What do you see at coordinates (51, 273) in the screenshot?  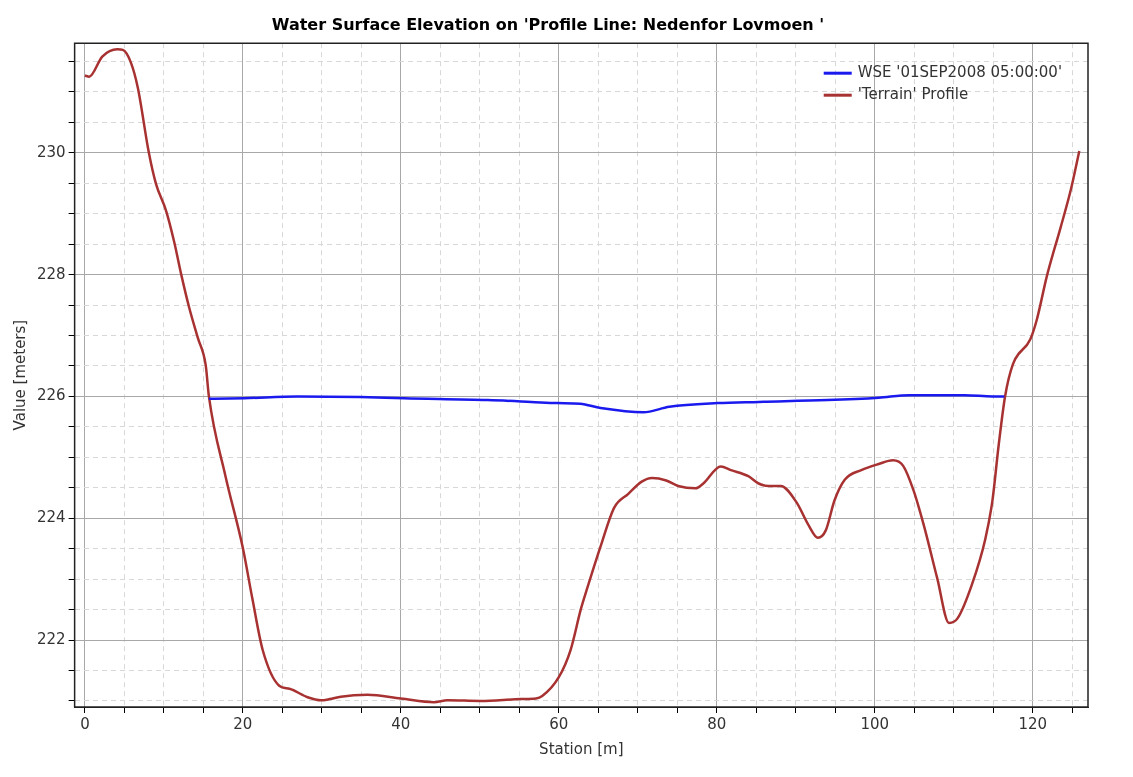 I see `y-tick-label: 228` at bounding box center [51, 273].